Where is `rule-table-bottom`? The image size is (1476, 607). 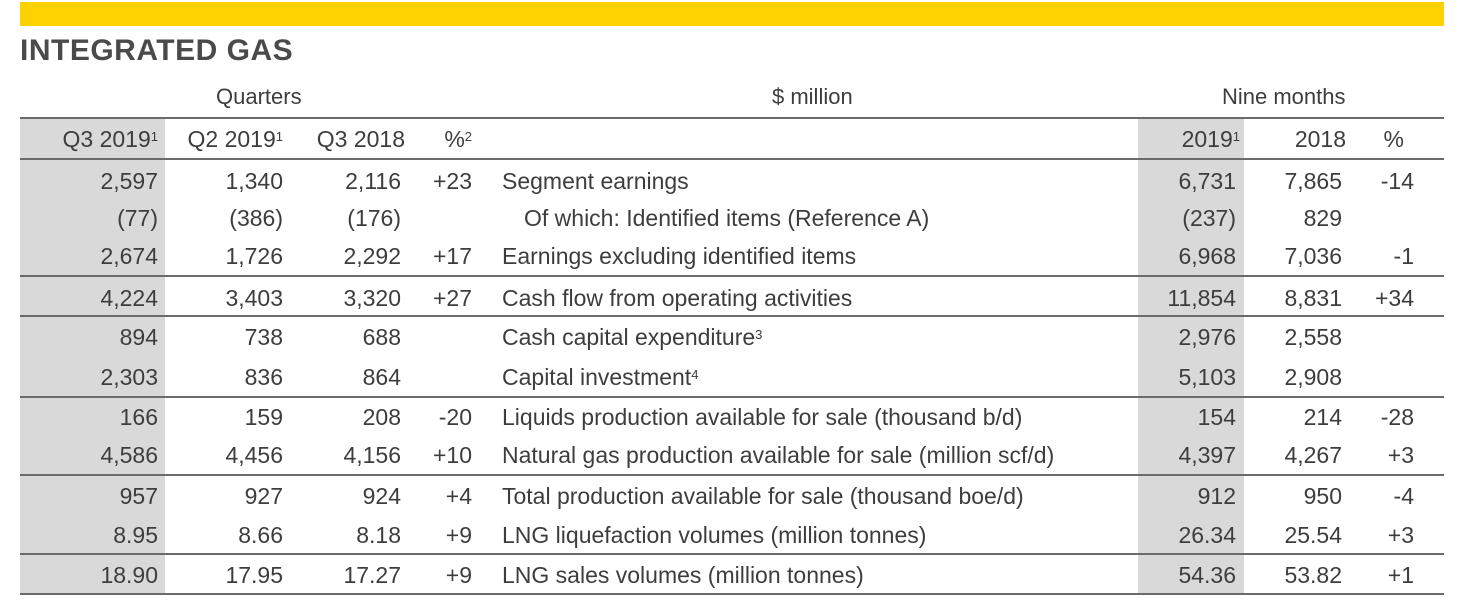
rule-table-bottom is located at coordinates (732, 594).